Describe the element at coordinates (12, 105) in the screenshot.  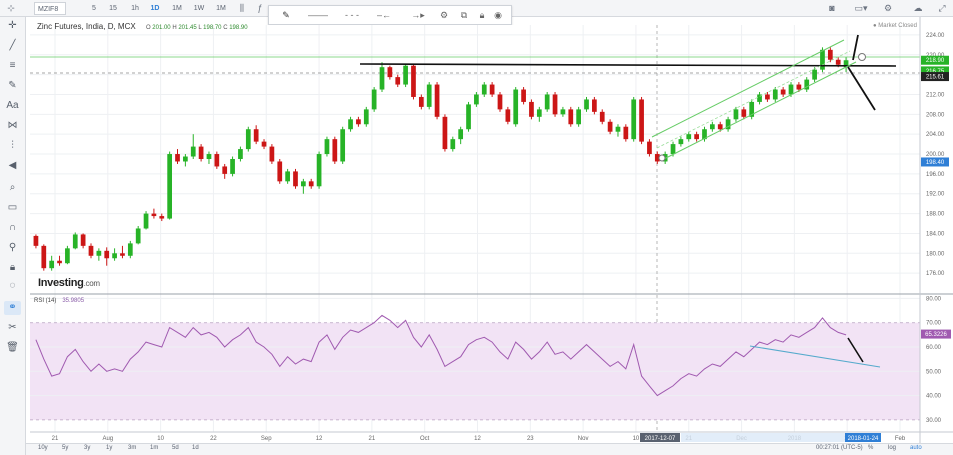
I see `text-tool-icon: Aa` at that location.